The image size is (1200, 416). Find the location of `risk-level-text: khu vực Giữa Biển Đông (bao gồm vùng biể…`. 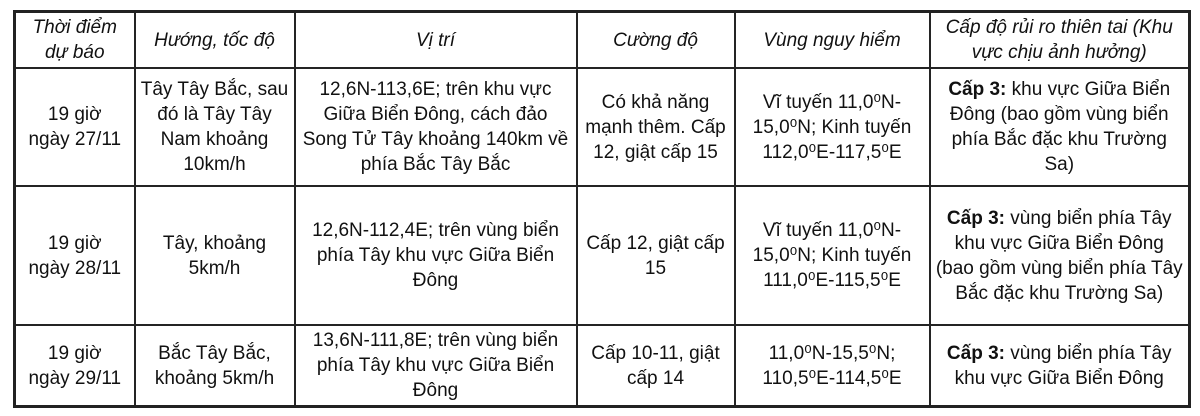

risk-level-text: khu vực Giữa Biển Đông (bao gồm vùng biể… is located at coordinates (1060, 127).